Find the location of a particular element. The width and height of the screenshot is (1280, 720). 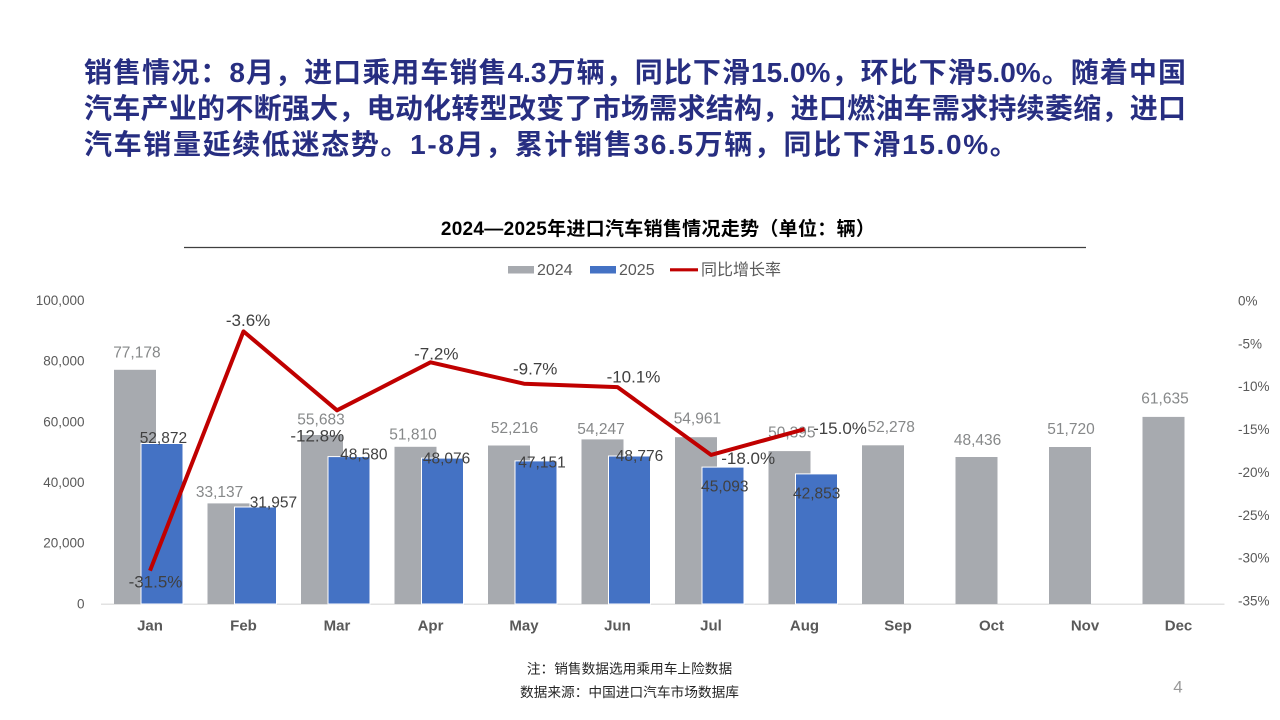

svg-text: 4 is located at coordinates (1177, 687).